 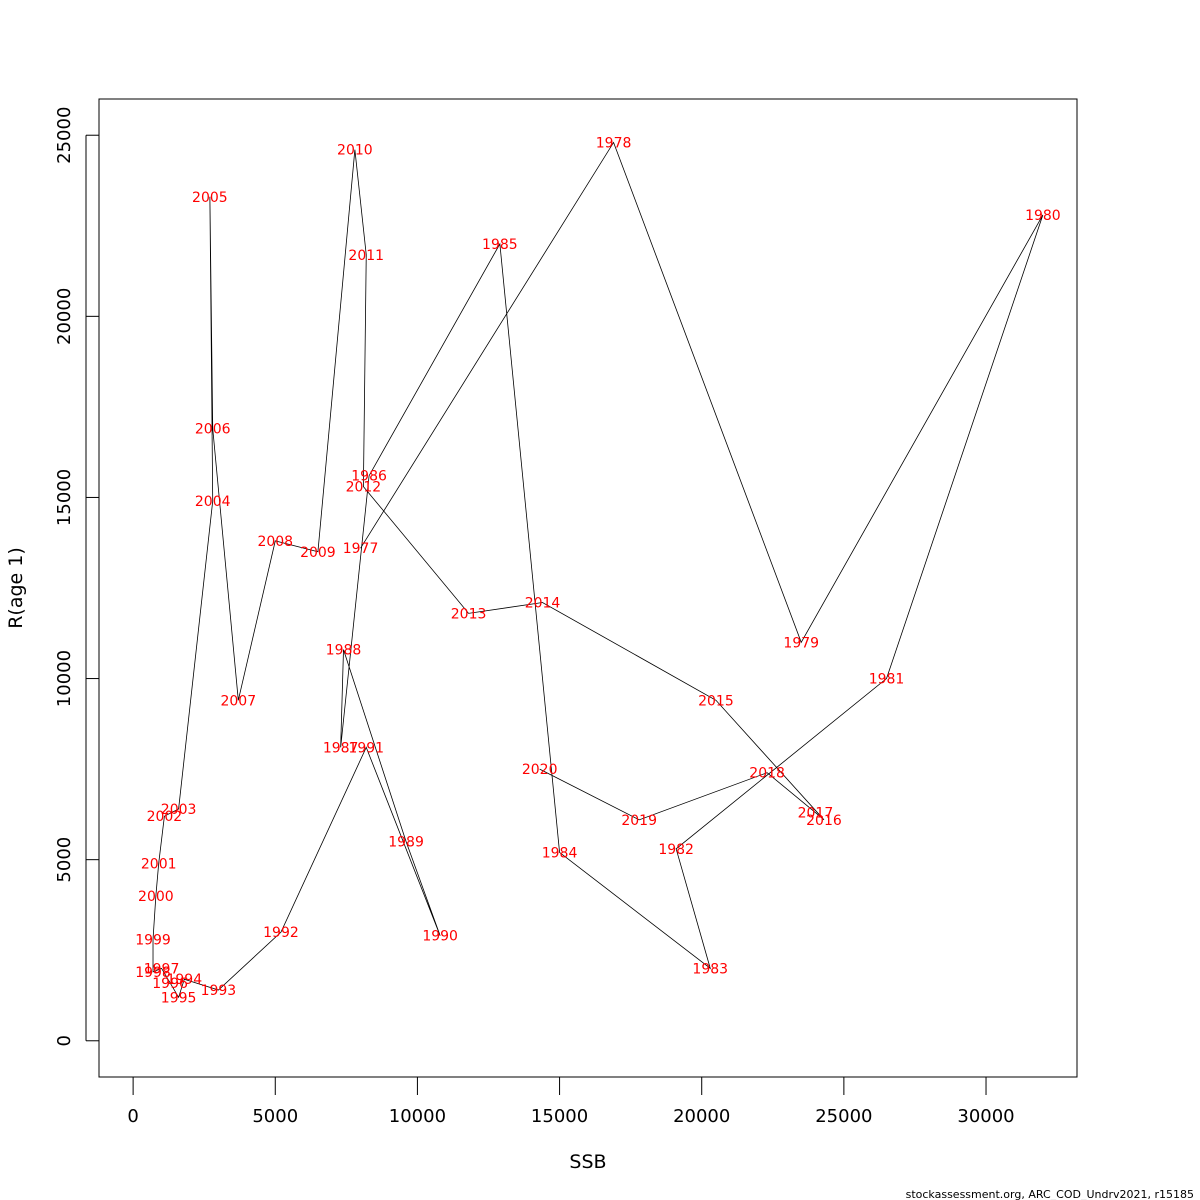 What do you see at coordinates (560, 853) in the screenshot?
I see `year-label-1984: 1984` at bounding box center [560, 853].